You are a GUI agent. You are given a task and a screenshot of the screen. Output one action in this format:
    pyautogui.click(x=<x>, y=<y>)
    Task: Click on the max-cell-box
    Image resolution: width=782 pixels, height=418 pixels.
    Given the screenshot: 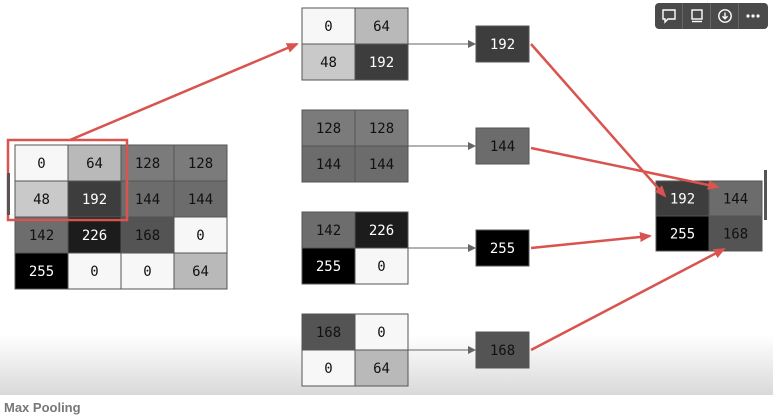 What is the action you would take?
    pyautogui.click(x=502, y=248)
    